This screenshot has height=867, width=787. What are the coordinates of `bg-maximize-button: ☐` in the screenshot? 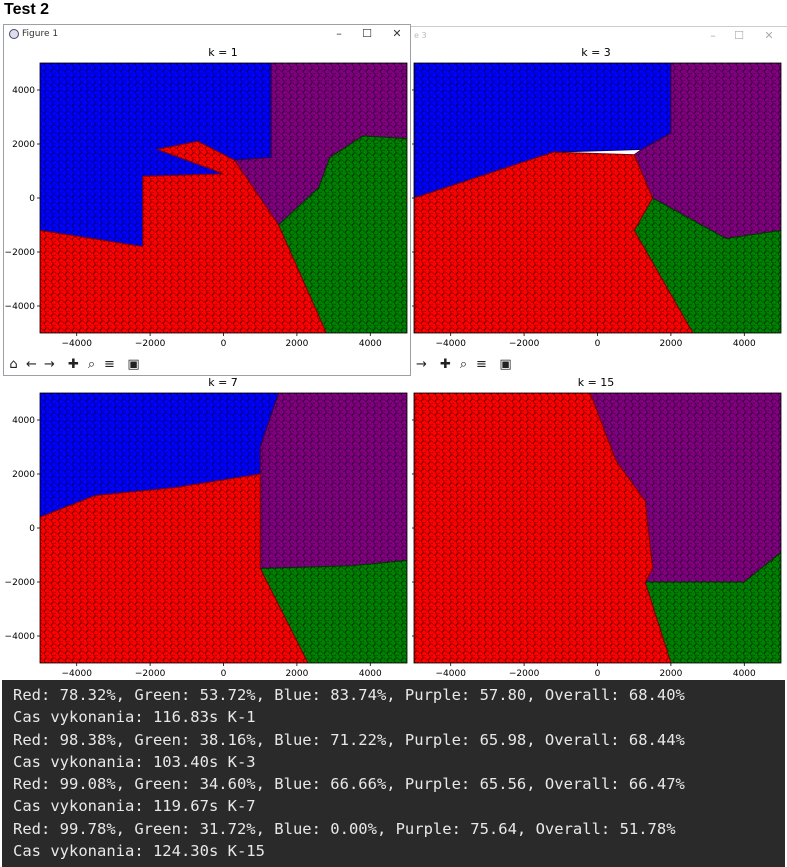 It's located at (739, 35).